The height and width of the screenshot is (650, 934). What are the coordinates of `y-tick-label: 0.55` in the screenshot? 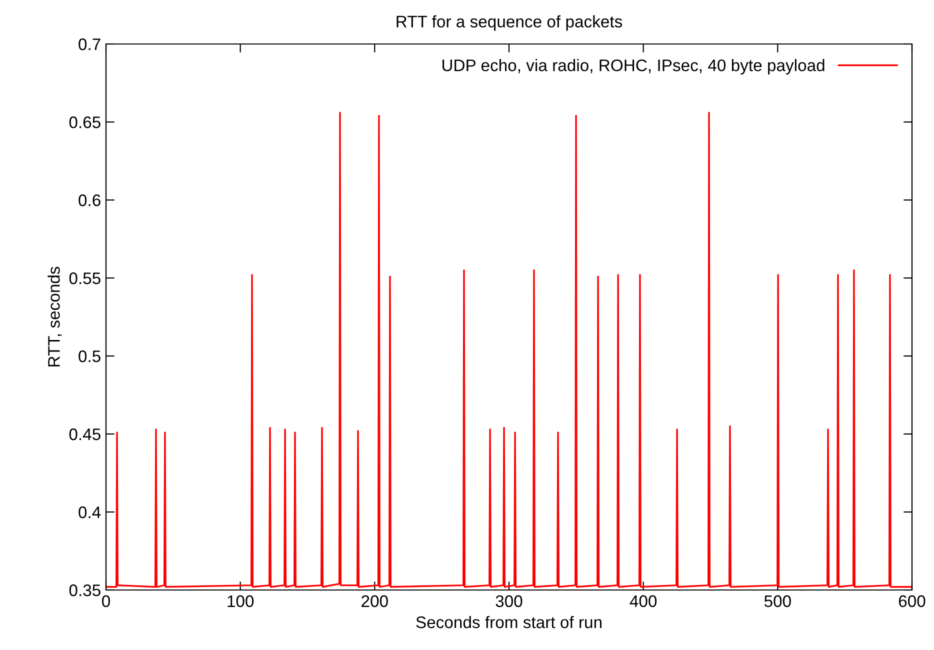 It's located at (84, 278).